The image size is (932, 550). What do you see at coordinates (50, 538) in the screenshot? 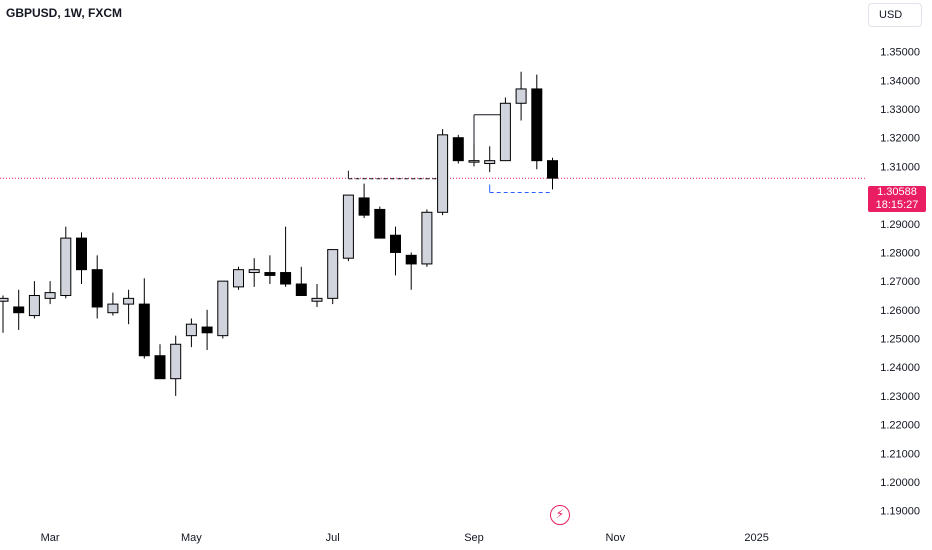
I see `time-tick-label: Mar` at bounding box center [50, 538].